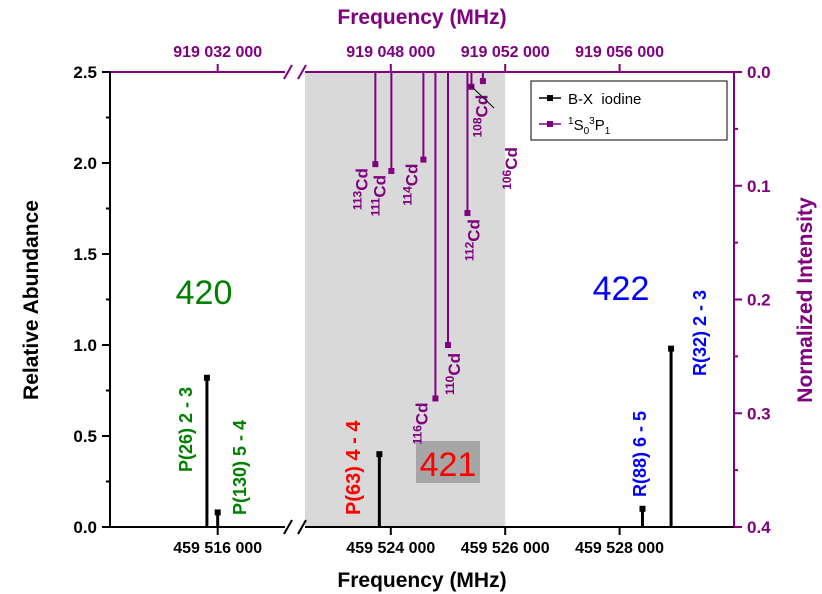 This screenshot has height=594, width=822. Describe the element at coordinates (410, 185) in the screenshot. I see `cadmium-isotope-label: 114Cd` at that location.